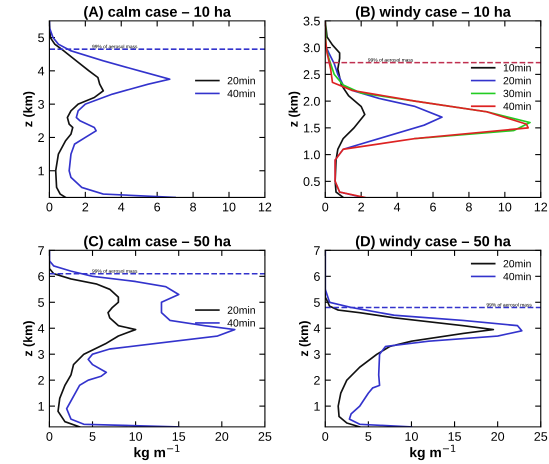 The height and width of the screenshot is (464, 549). I want to click on y-tick-label: 1.0, so click(312, 155).